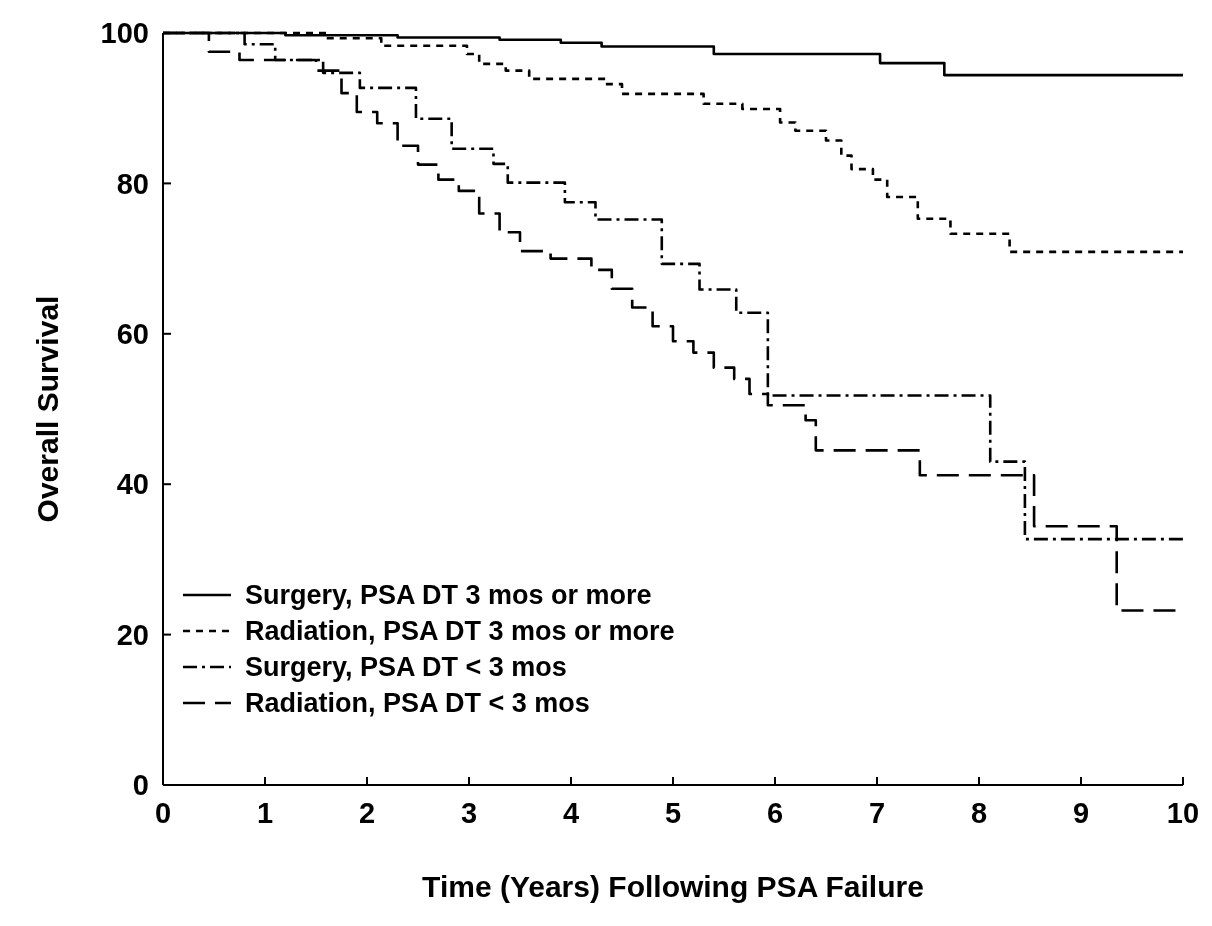 The image size is (1212, 926). I want to click on y-tick-label: 60, so click(132, 333).